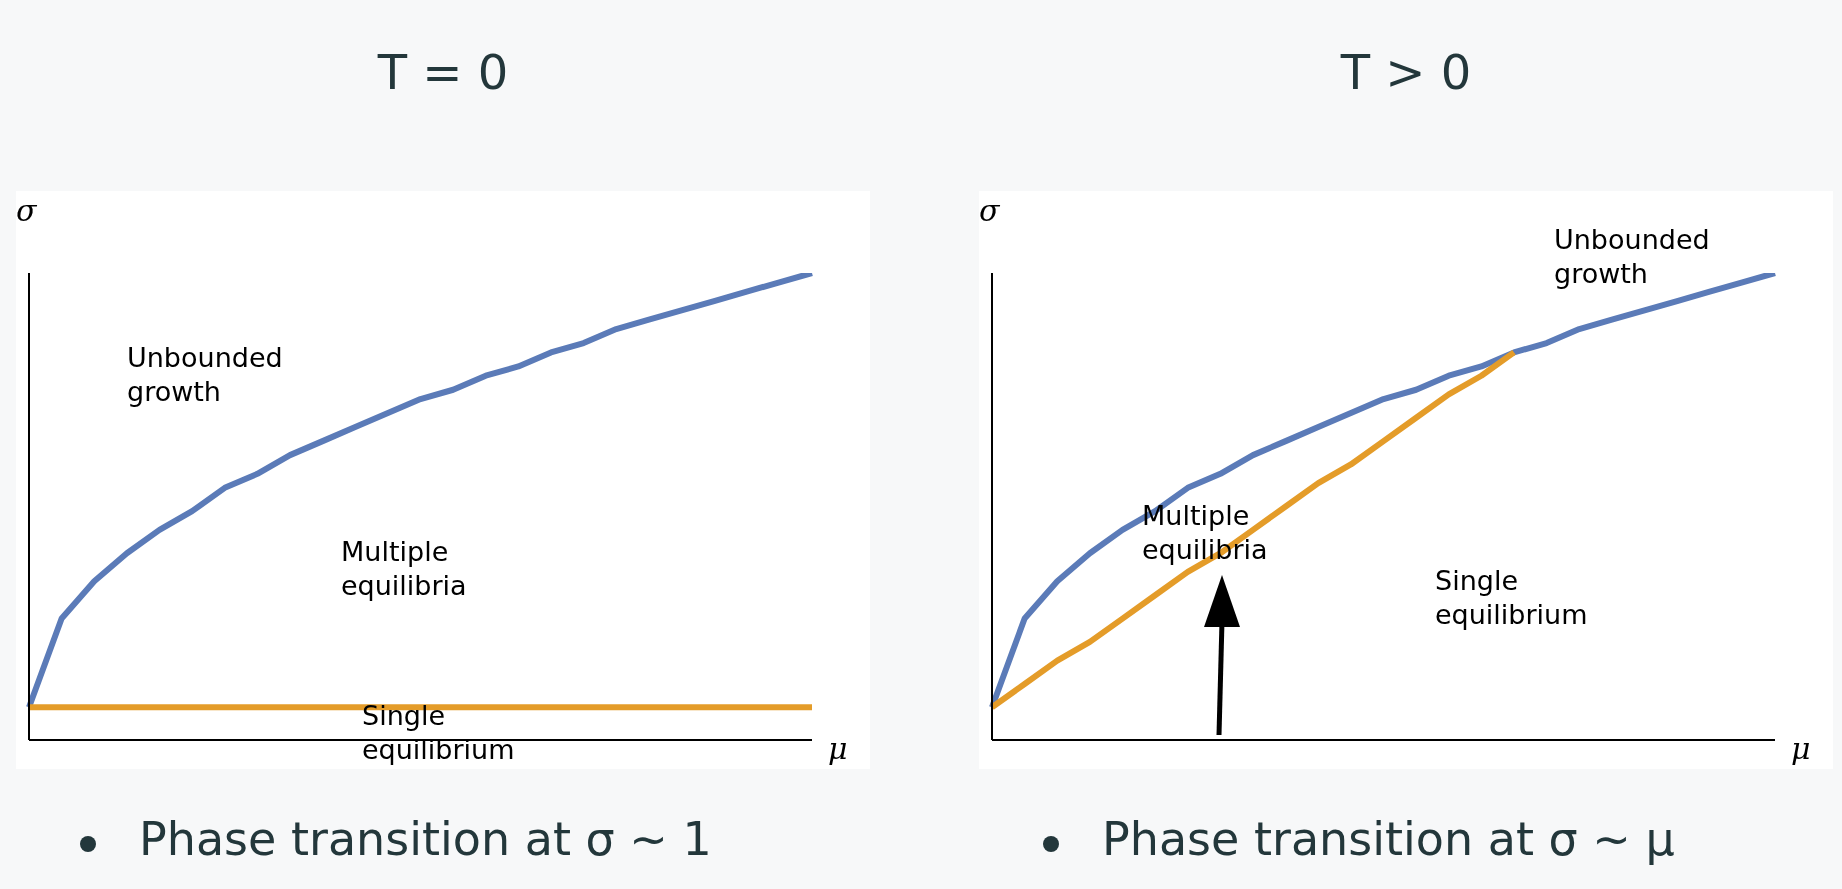  Describe the element at coordinates (1406, 72) in the screenshot. I see `chart-title: T > 0` at that location.